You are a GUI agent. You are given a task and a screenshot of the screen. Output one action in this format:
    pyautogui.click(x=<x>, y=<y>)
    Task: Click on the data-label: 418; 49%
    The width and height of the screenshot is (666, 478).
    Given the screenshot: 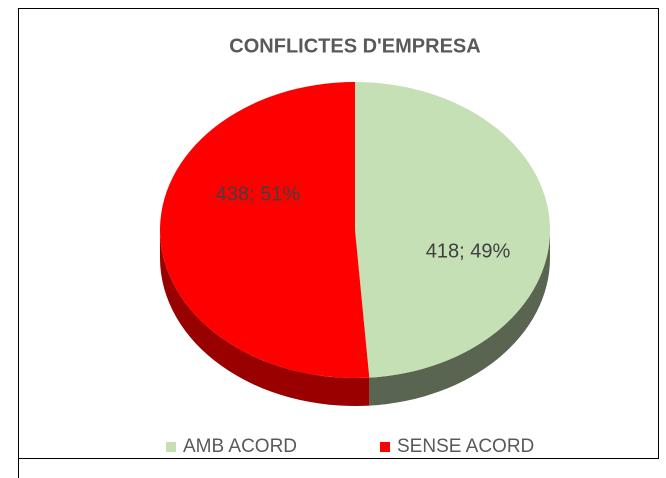 What is the action you would take?
    pyautogui.click(x=468, y=251)
    